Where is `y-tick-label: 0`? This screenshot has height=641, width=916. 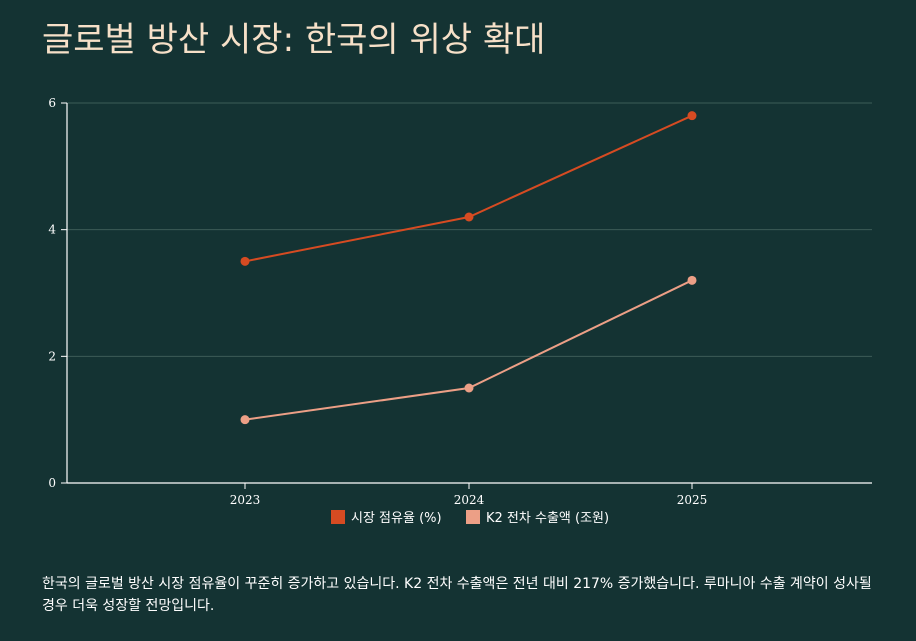
y-tick-label: 0 is located at coordinates (52, 483).